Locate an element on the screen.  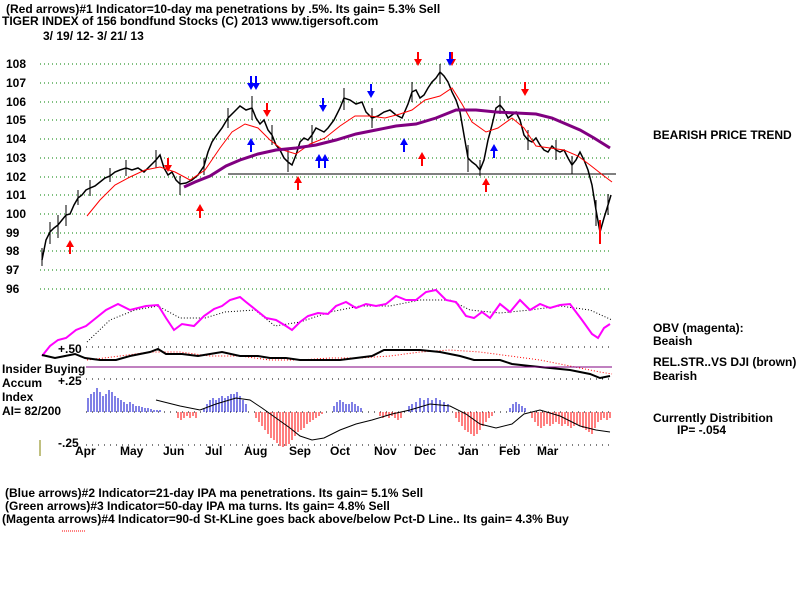
y-tick: 108 is located at coordinates (16, 64).